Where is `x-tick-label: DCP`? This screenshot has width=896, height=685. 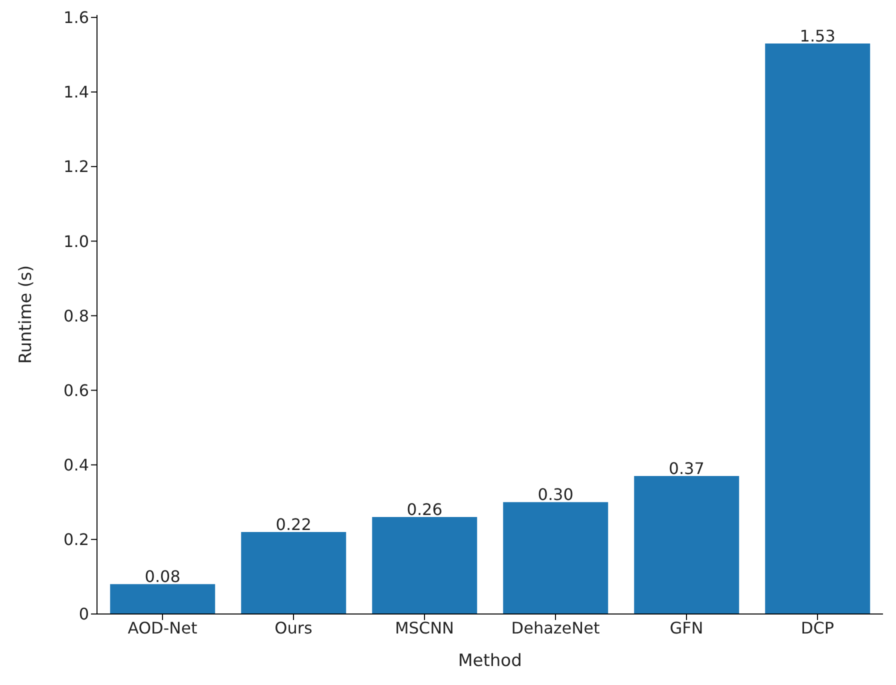 x-tick-label: DCP is located at coordinates (817, 628).